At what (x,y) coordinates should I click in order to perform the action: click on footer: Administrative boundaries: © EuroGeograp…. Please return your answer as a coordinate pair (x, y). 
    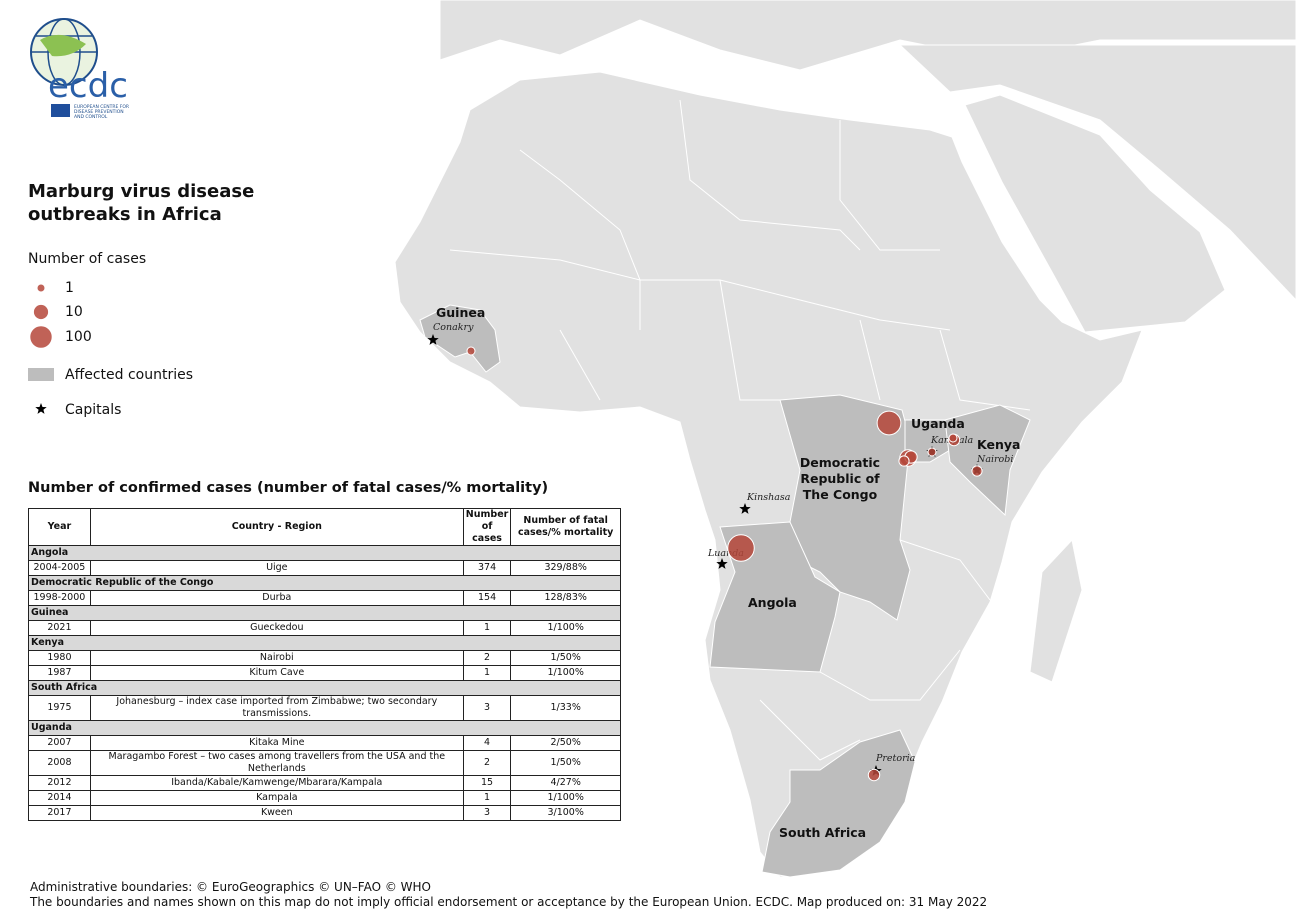
    Looking at the image, I should click on (508, 895).